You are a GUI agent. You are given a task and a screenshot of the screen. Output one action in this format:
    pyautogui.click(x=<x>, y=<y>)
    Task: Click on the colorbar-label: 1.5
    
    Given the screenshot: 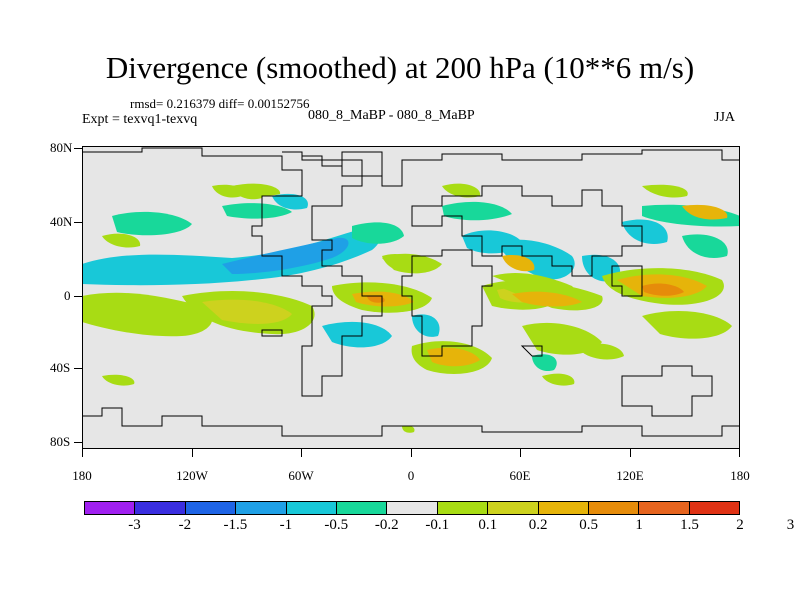 What is the action you would take?
    pyautogui.click(x=689, y=525)
    